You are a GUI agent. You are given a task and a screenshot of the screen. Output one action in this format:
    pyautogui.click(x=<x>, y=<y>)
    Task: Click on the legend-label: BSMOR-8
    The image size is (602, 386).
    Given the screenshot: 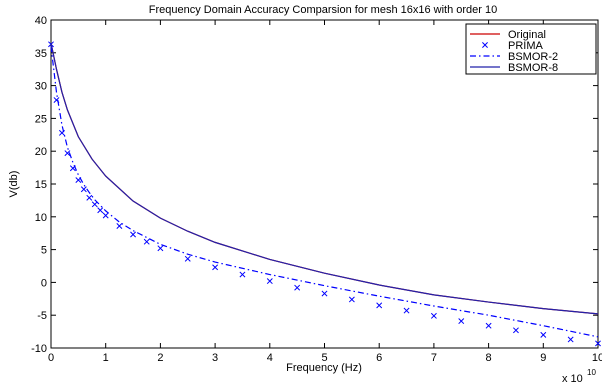 What is the action you would take?
    pyautogui.click(x=533, y=68)
    